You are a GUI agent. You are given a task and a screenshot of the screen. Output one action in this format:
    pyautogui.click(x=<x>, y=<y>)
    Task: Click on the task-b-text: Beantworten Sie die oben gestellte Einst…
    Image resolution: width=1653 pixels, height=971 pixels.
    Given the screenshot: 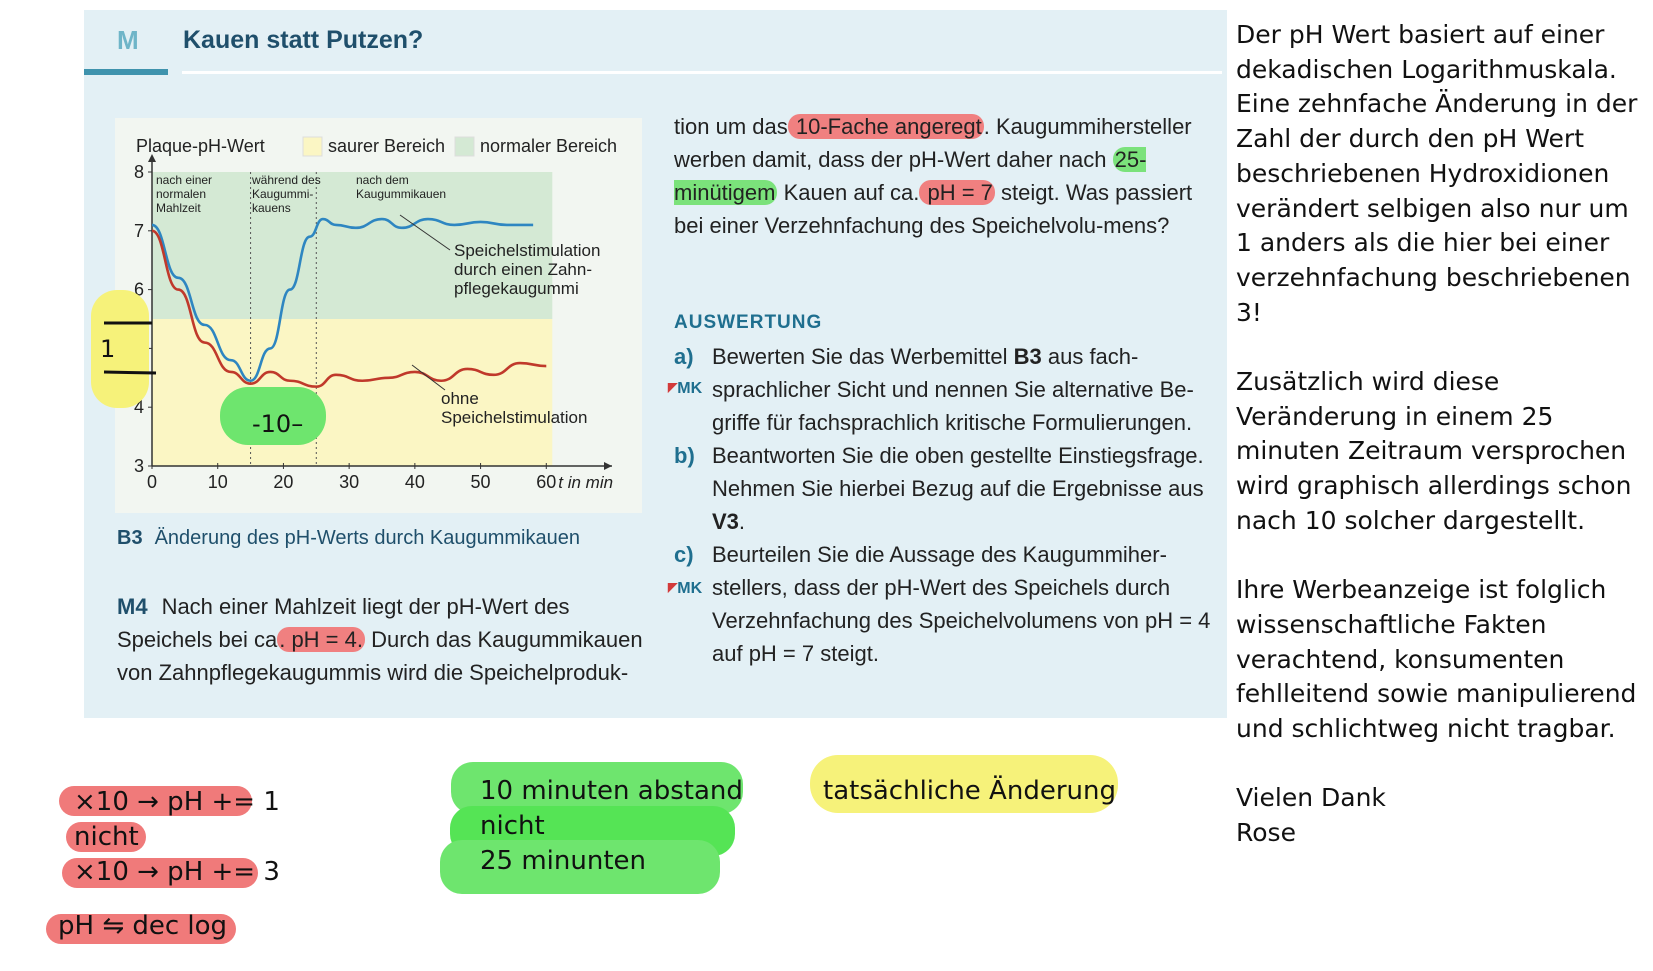 What is the action you would take?
    pyautogui.click(x=965, y=488)
    